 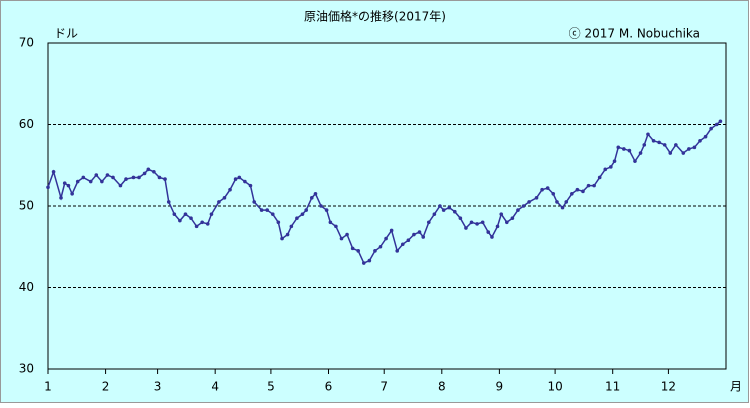 I want to click on x-tick-label: 5, so click(x=271, y=387).